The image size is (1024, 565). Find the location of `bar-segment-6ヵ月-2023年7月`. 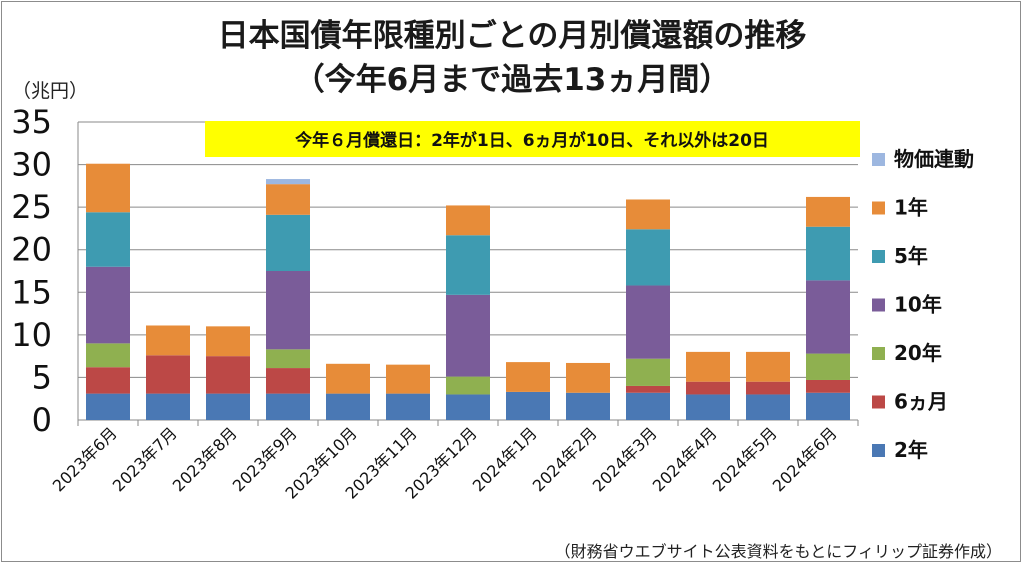

bar-segment-6ヵ月-2023年7月 is located at coordinates (168, 374).